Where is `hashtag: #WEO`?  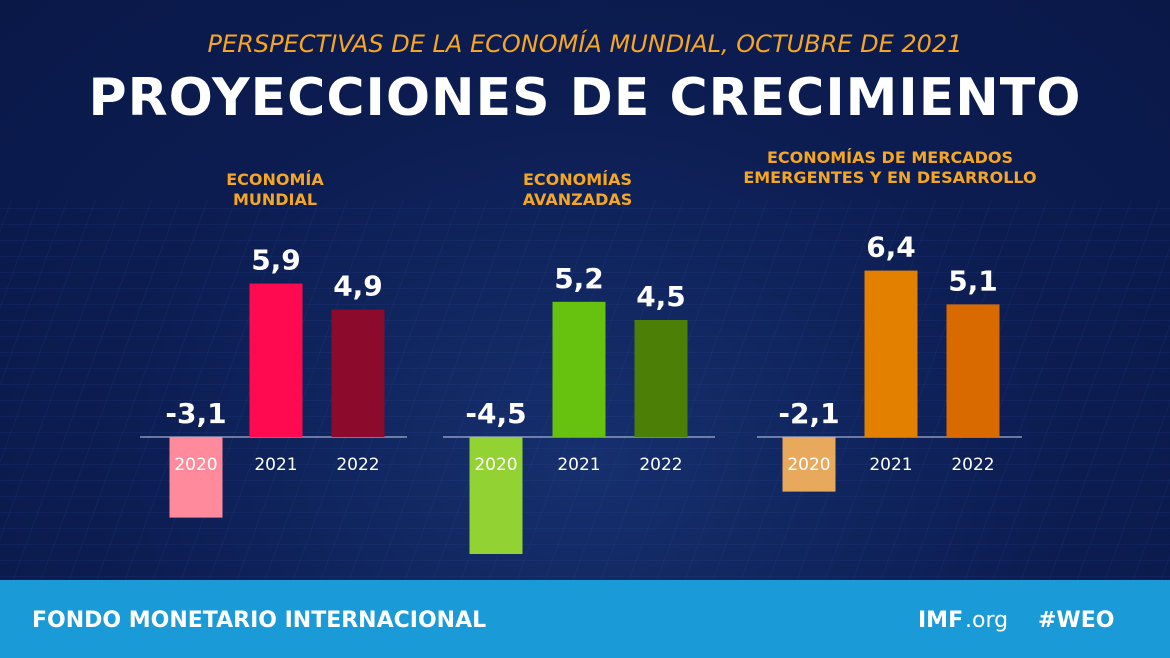
hashtag: #WEO is located at coordinates (1076, 620).